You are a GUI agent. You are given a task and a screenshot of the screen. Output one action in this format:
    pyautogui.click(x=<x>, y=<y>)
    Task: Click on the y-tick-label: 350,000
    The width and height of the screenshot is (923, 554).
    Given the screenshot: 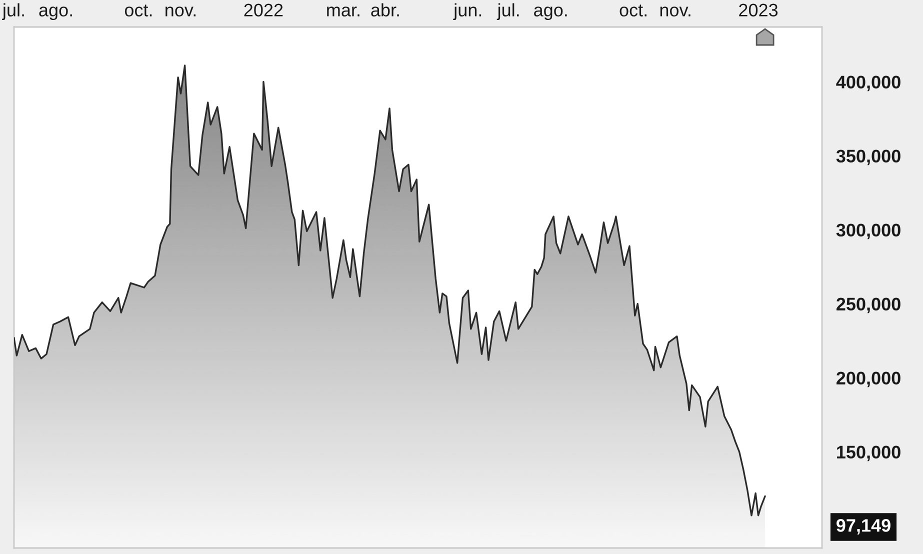 What is the action you would take?
    pyautogui.click(x=868, y=158)
    